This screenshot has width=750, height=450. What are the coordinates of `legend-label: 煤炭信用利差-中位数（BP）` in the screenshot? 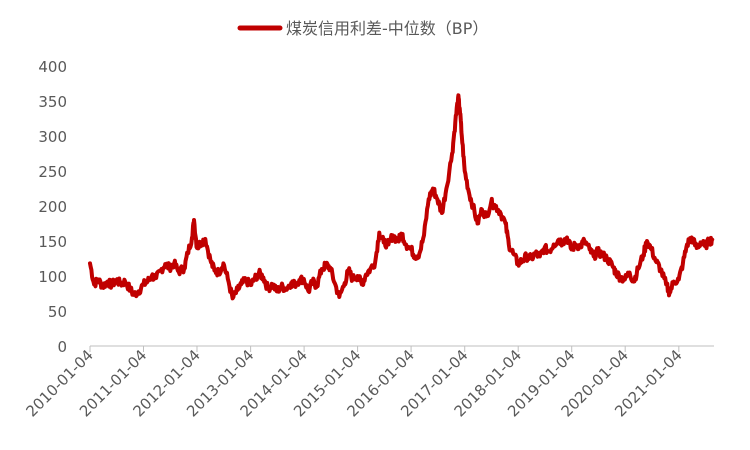 It's located at (387, 28).